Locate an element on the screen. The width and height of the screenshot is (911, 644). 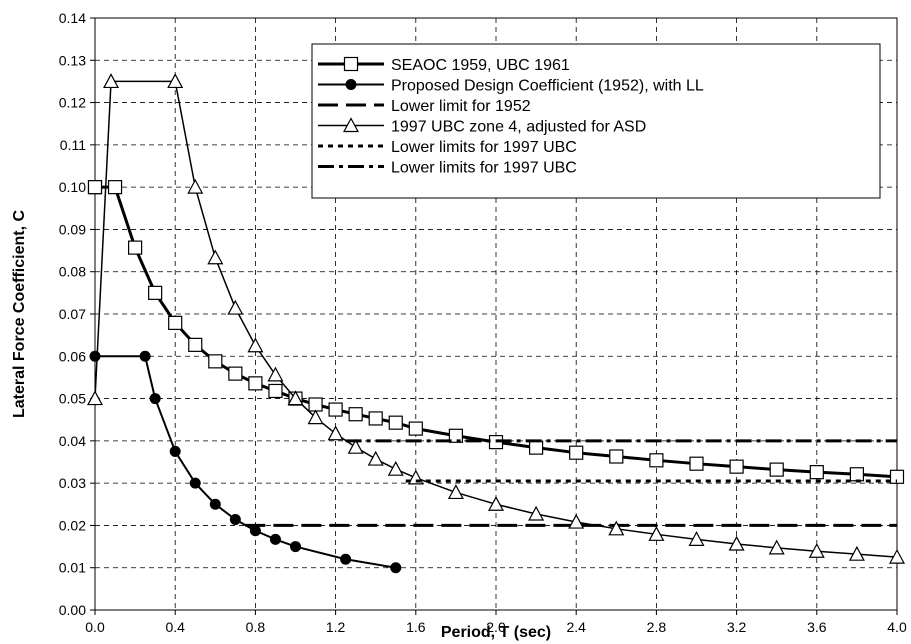
x-tick-label: 2.8 is located at coordinates (657, 627).